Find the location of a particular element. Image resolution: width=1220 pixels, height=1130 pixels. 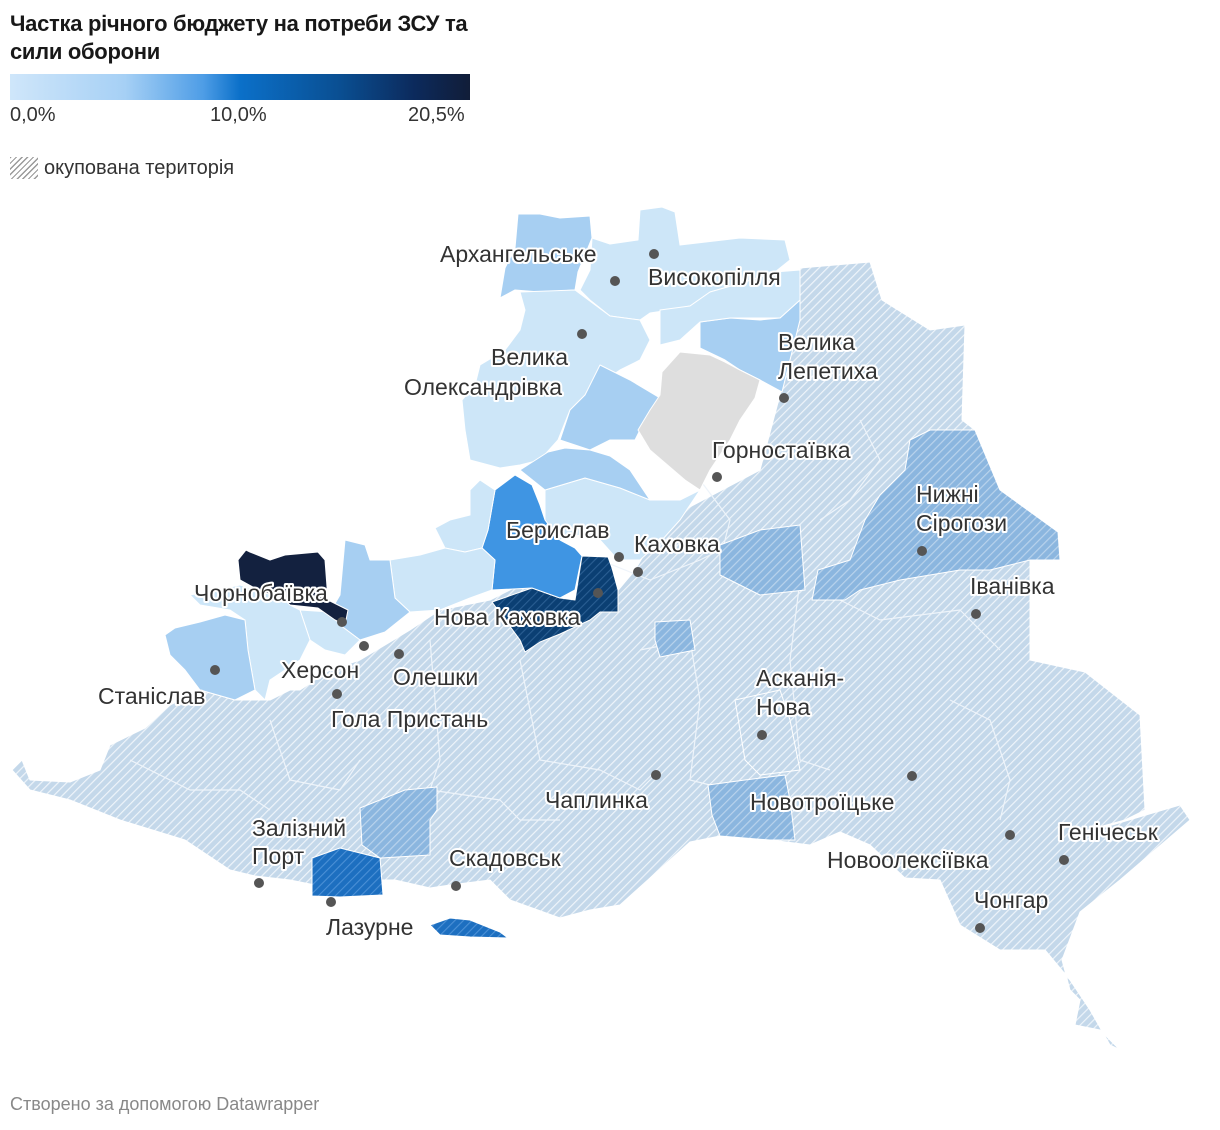

city-dot-nyzhni-sirohozy is located at coordinates (922, 551).